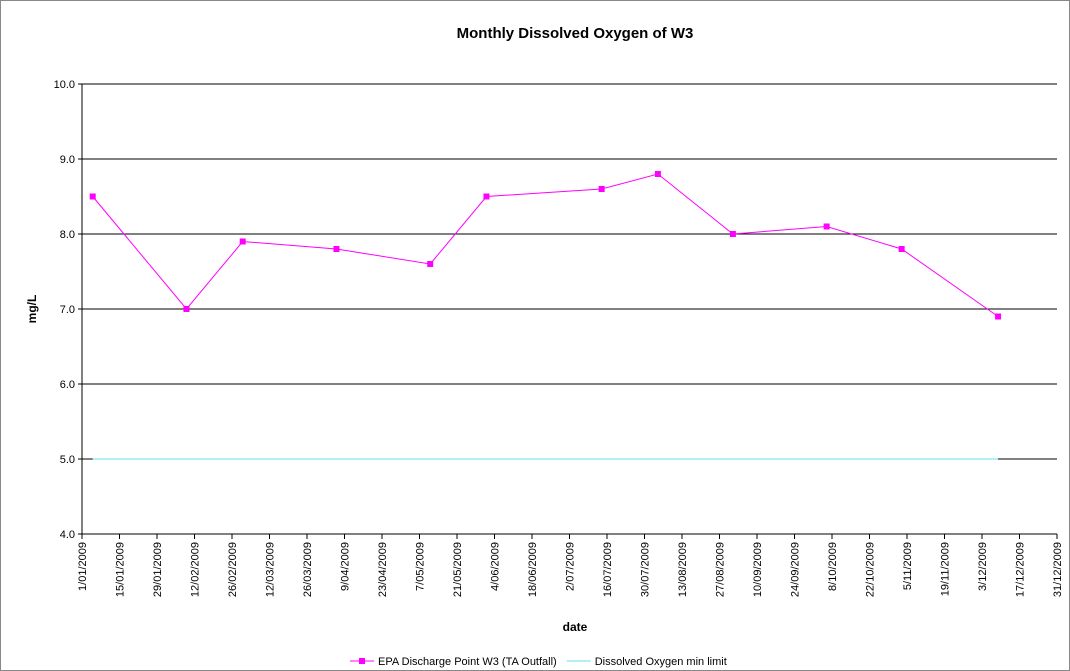 This screenshot has width=1070, height=671. Describe the element at coordinates (67, 460) in the screenshot. I see `y-tick-label: 5.0` at that location.